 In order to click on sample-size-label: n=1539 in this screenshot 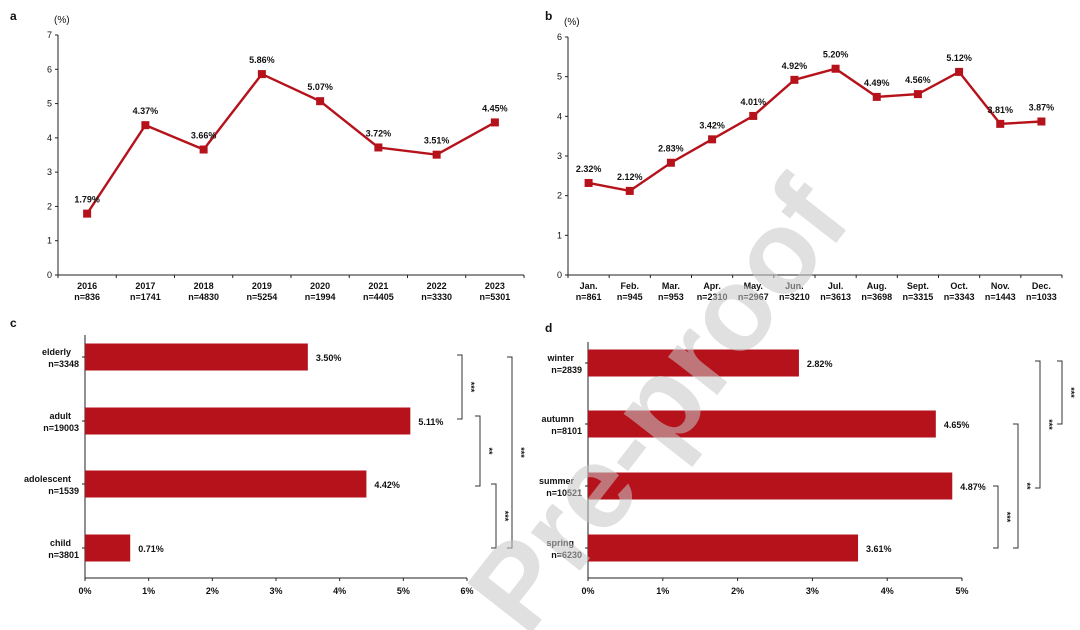, I will do `click(63, 491)`.